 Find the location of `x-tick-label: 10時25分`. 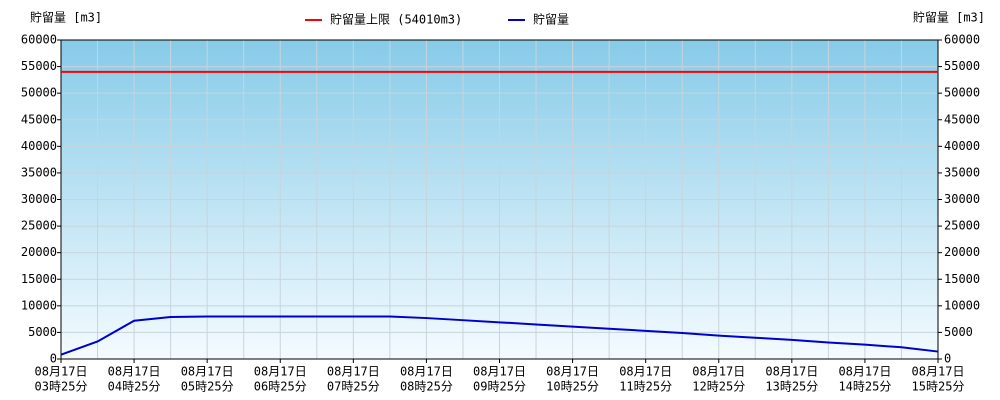

x-tick-label: 10時25分 is located at coordinates (572, 387).